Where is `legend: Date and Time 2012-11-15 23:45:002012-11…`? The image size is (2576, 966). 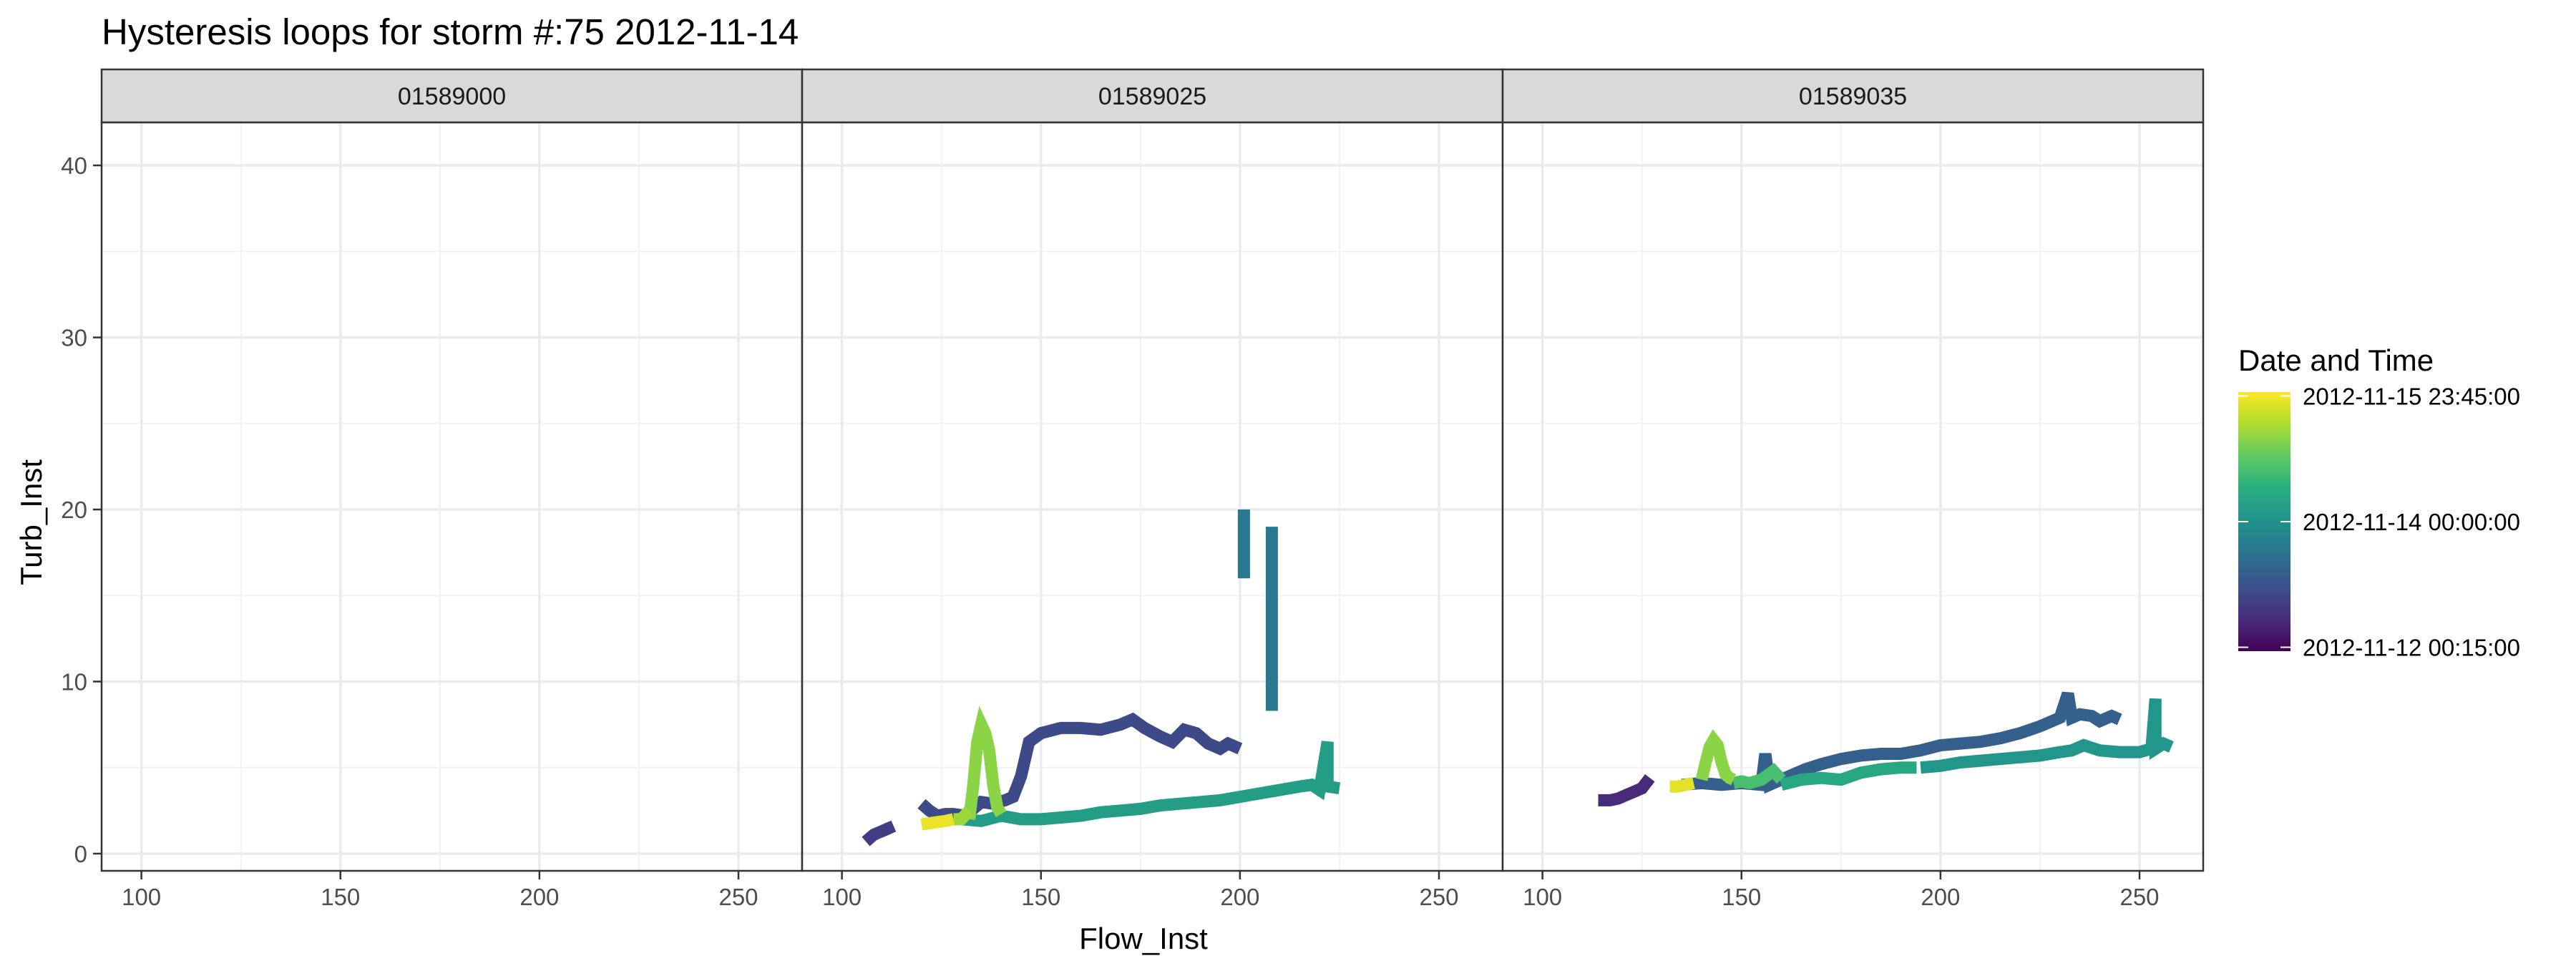
legend: Date and Time 2012-11-15 23:45:002012-11… is located at coordinates (2379, 502).